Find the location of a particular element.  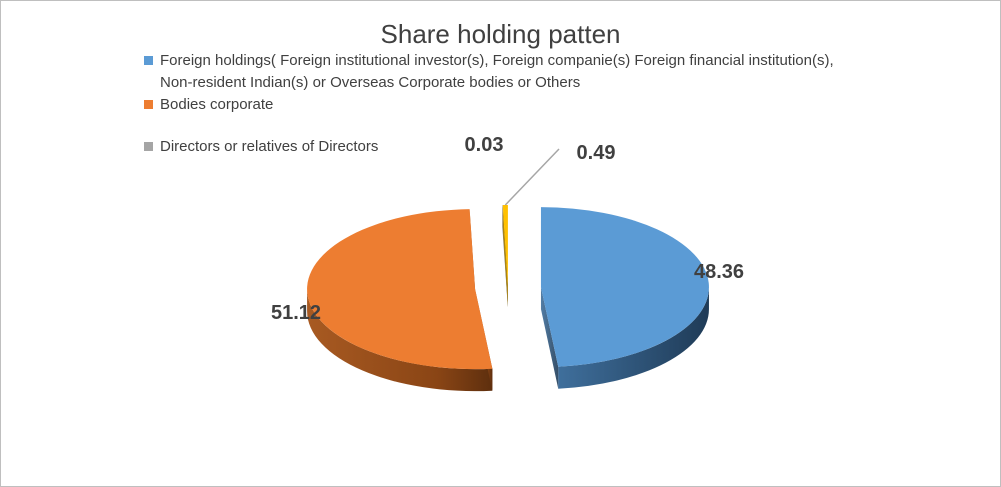

legend-item-directors: Directors or relatives of Directors is located at coordinates (504, 147).